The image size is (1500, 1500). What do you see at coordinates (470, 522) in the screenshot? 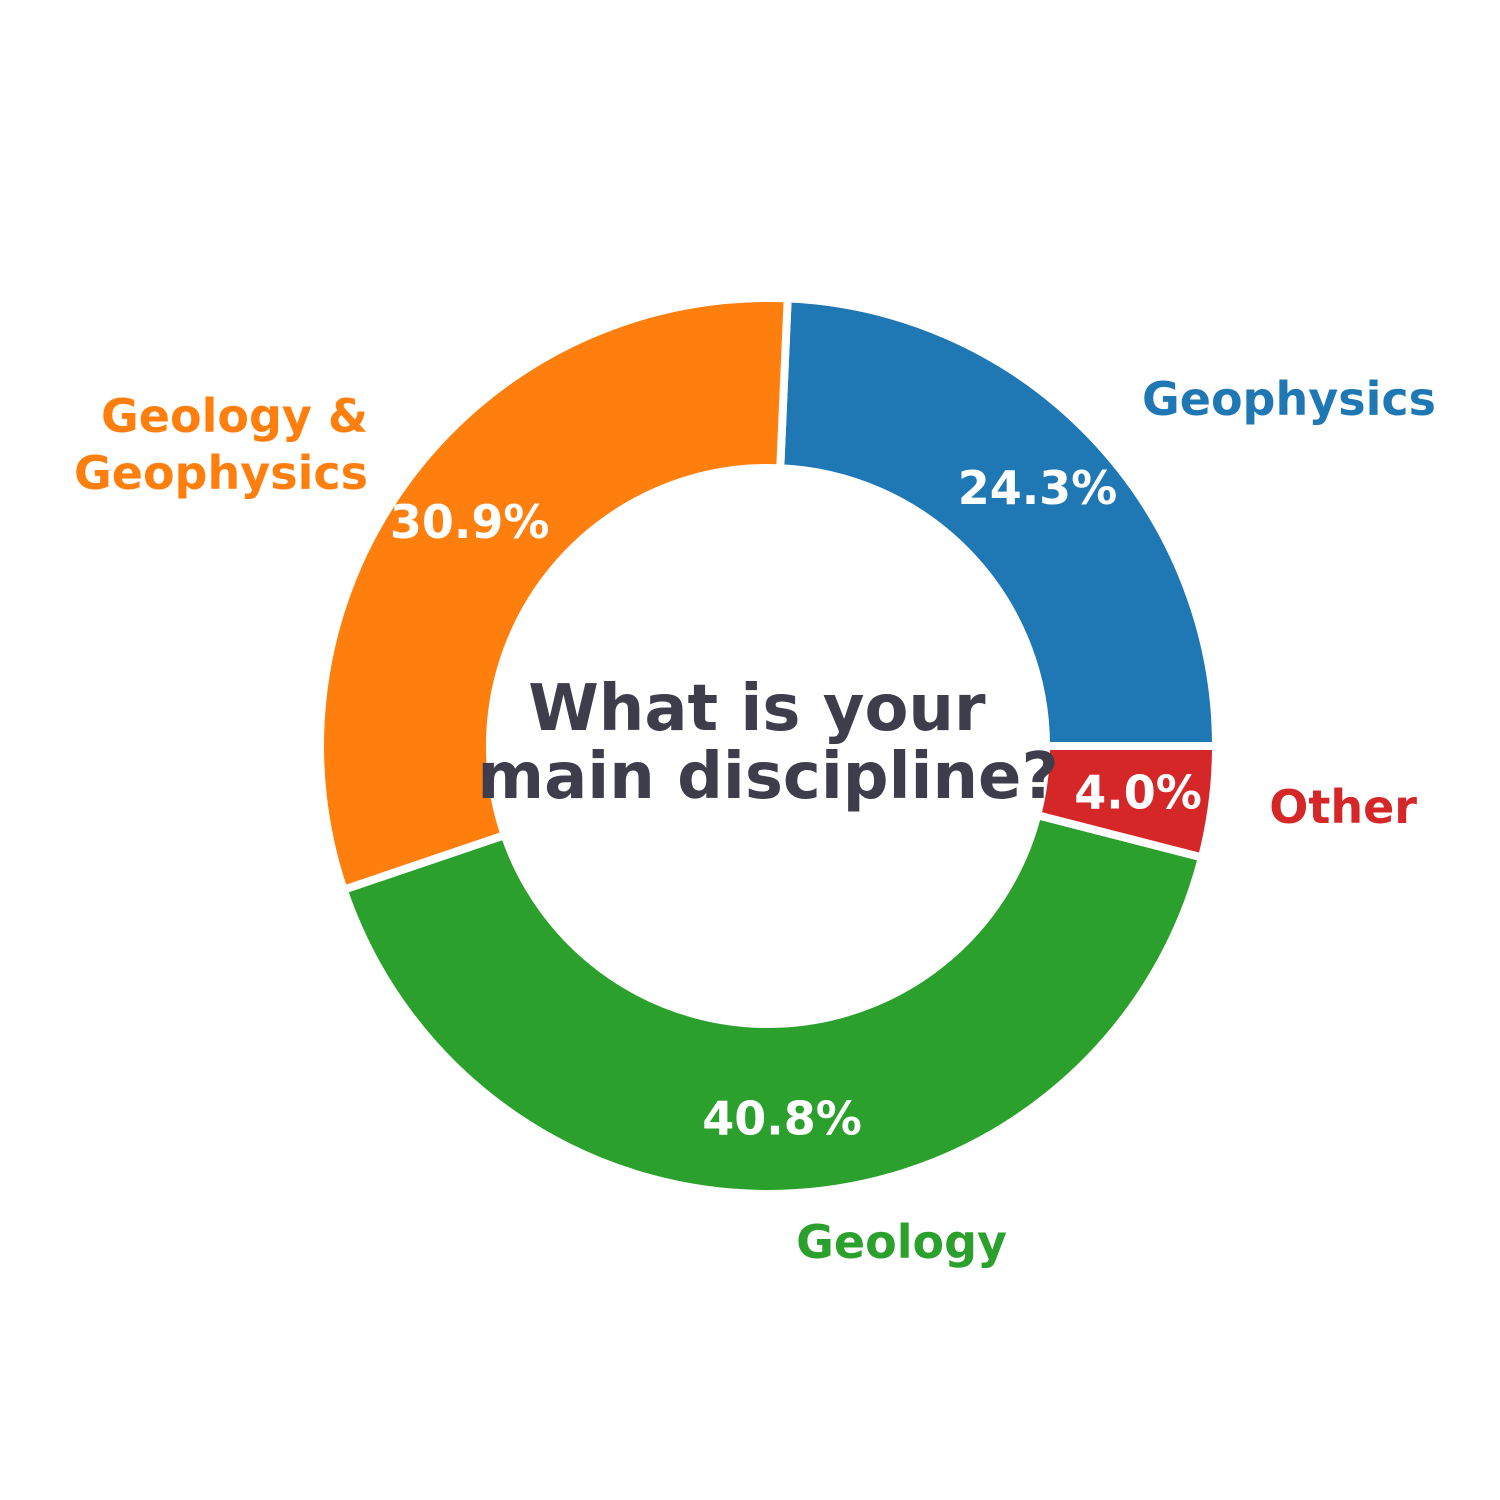
I see `percent-label-1: 30.9%` at bounding box center [470, 522].